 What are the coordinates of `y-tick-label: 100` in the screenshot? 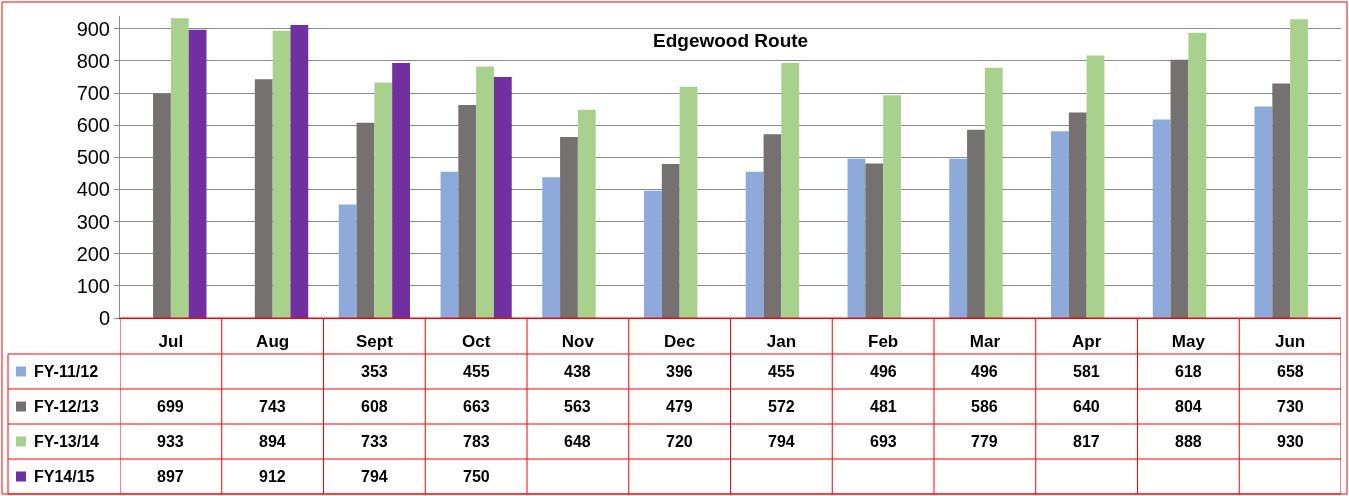 It's located at (93, 285).